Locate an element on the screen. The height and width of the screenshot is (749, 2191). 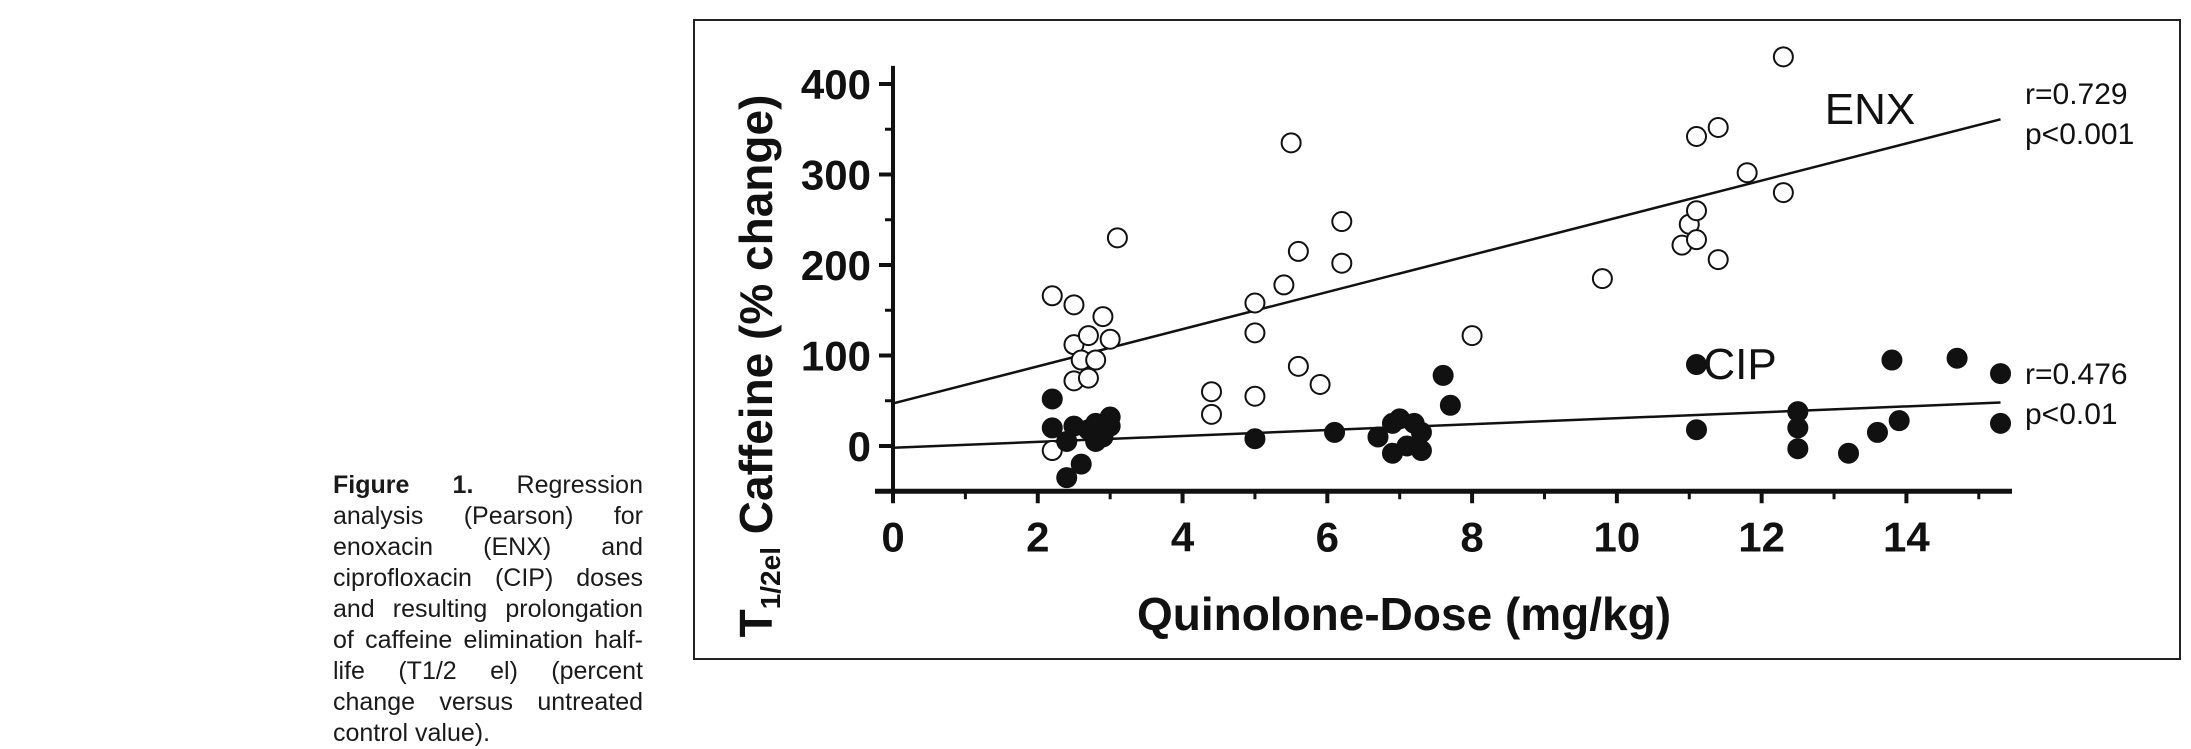
y-tick-label: 0 is located at coordinates (859, 446).